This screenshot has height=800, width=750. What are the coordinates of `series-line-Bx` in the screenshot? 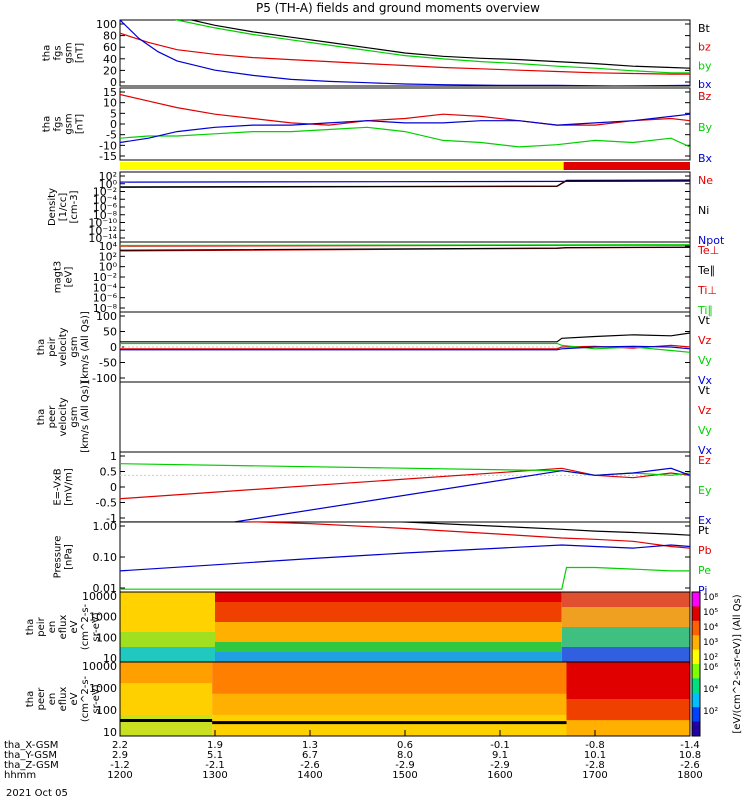 It's located at (405, 128).